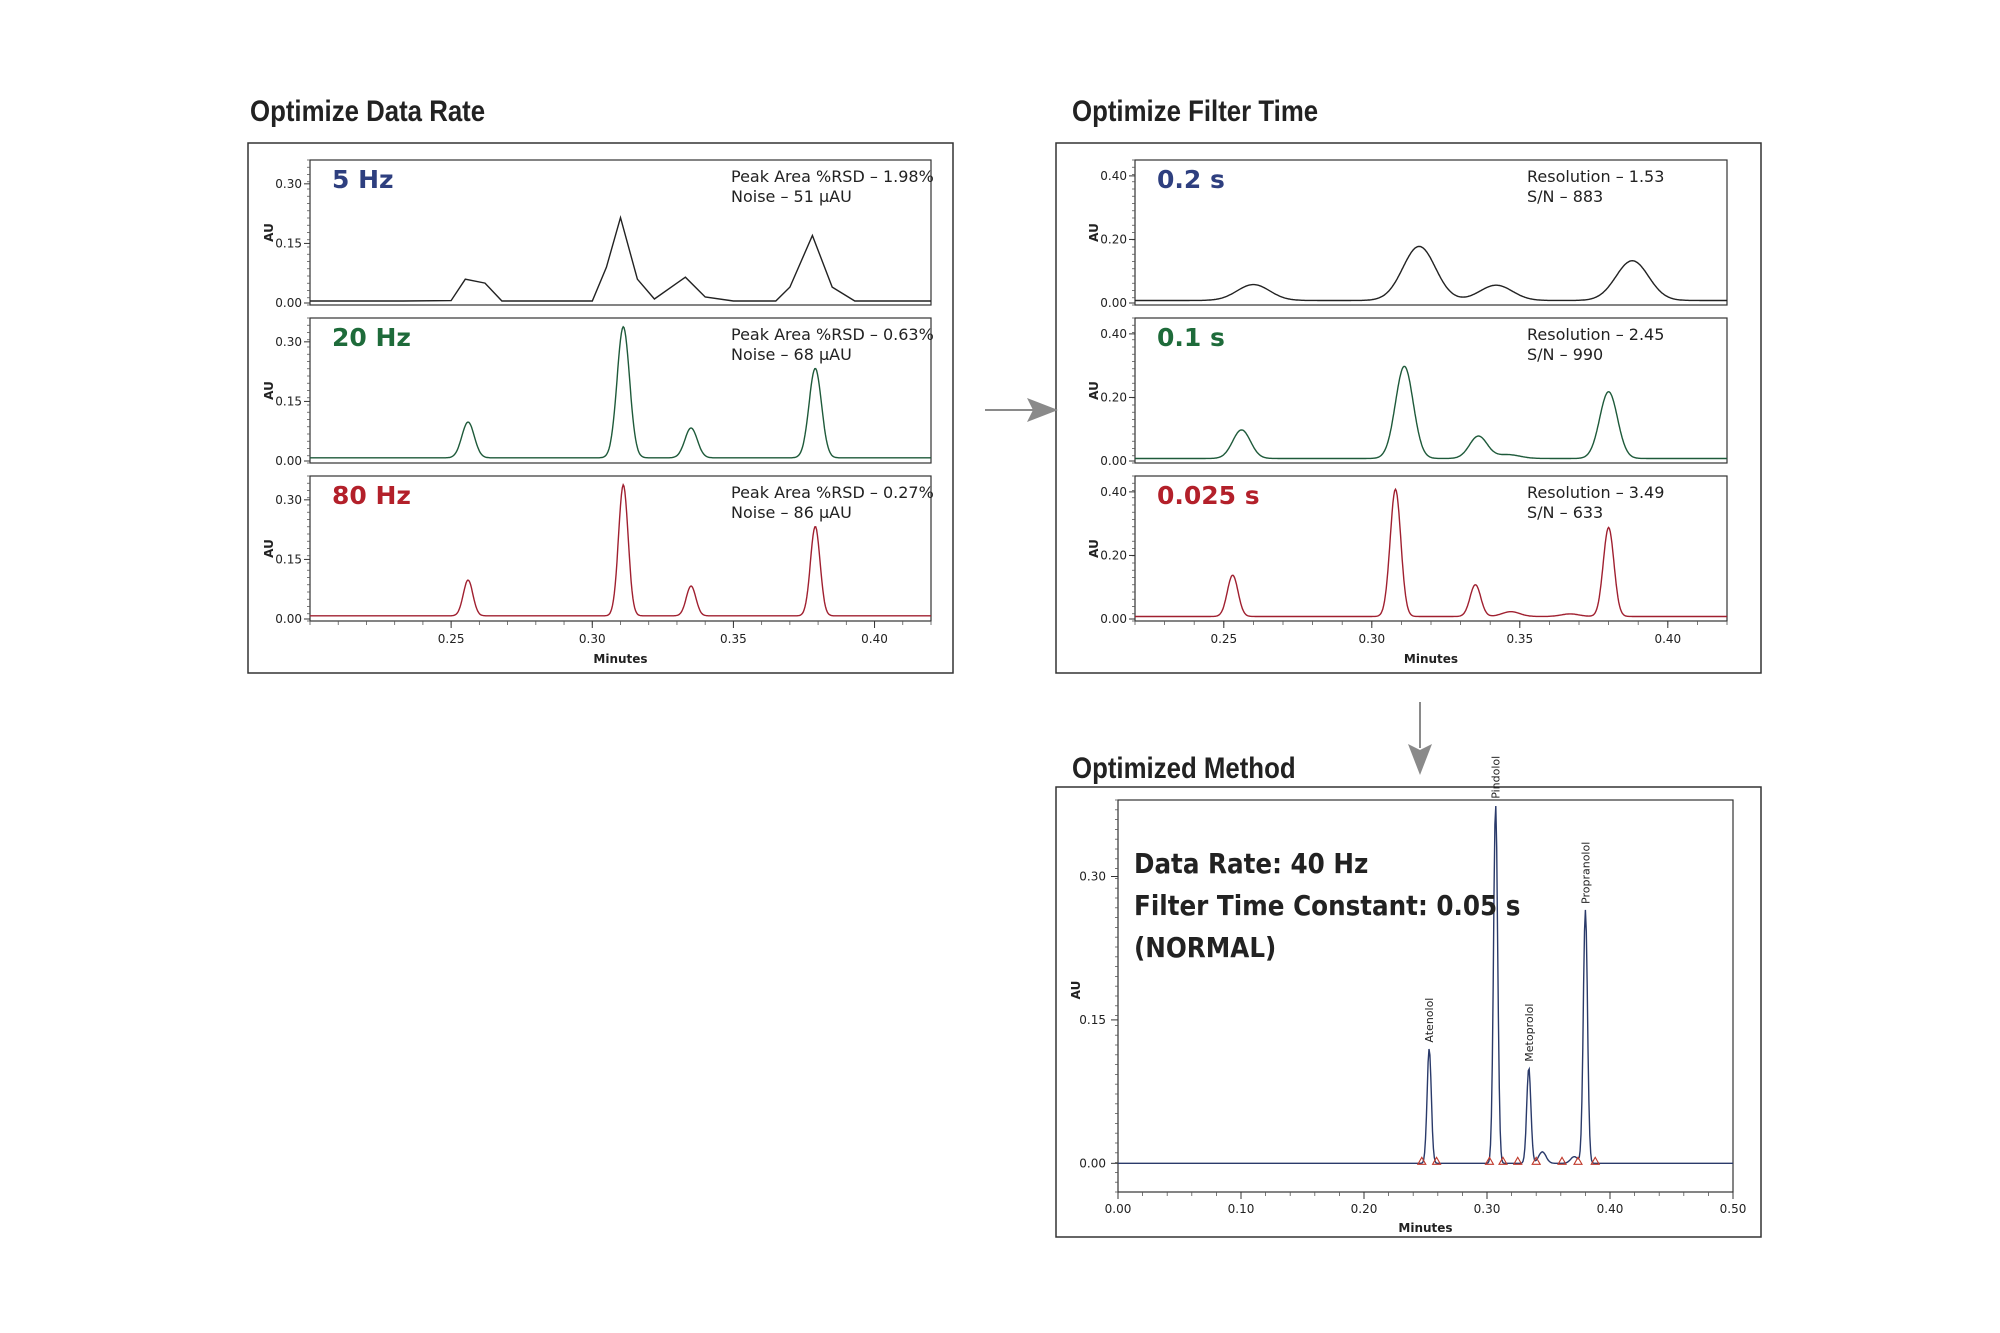 The height and width of the screenshot is (1333, 2000). Describe the element at coordinates (1251, 865) in the screenshot. I see `method-annotation: Data Rate: 40 Hz` at that location.